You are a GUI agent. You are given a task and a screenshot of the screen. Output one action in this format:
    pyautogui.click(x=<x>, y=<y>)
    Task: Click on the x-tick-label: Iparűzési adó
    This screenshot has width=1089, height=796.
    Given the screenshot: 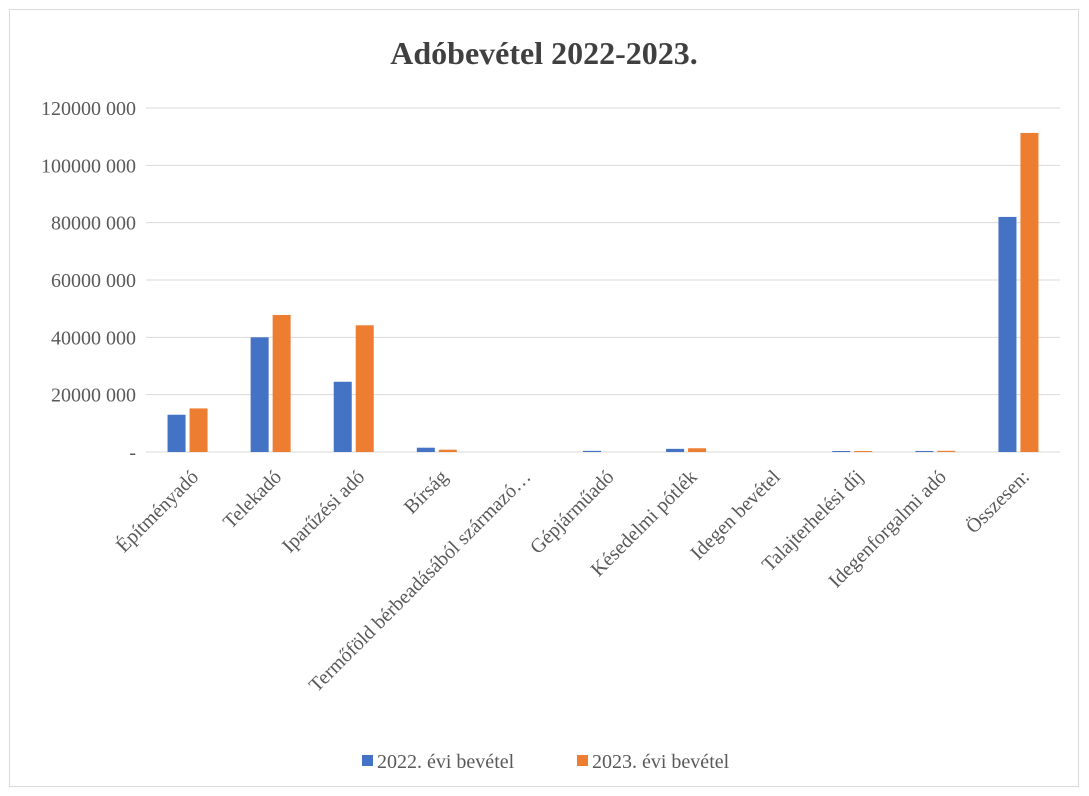 What is the action you would take?
    pyautogui.click(x=323, y=511)
    